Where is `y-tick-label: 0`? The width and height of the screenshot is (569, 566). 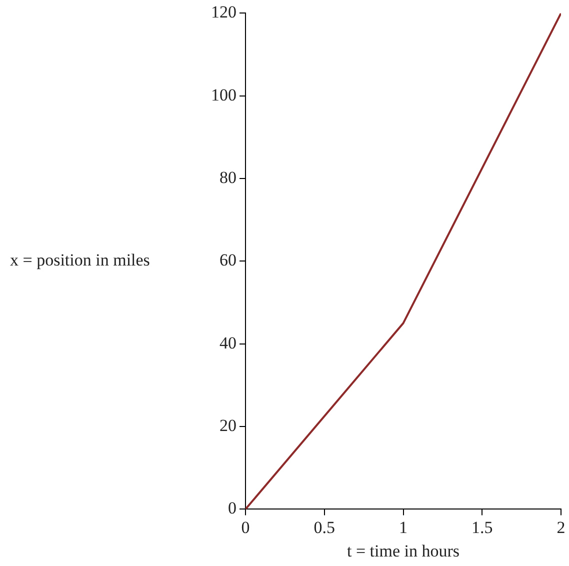
y-tick-label: 0 is located at coordinates (232, 508).